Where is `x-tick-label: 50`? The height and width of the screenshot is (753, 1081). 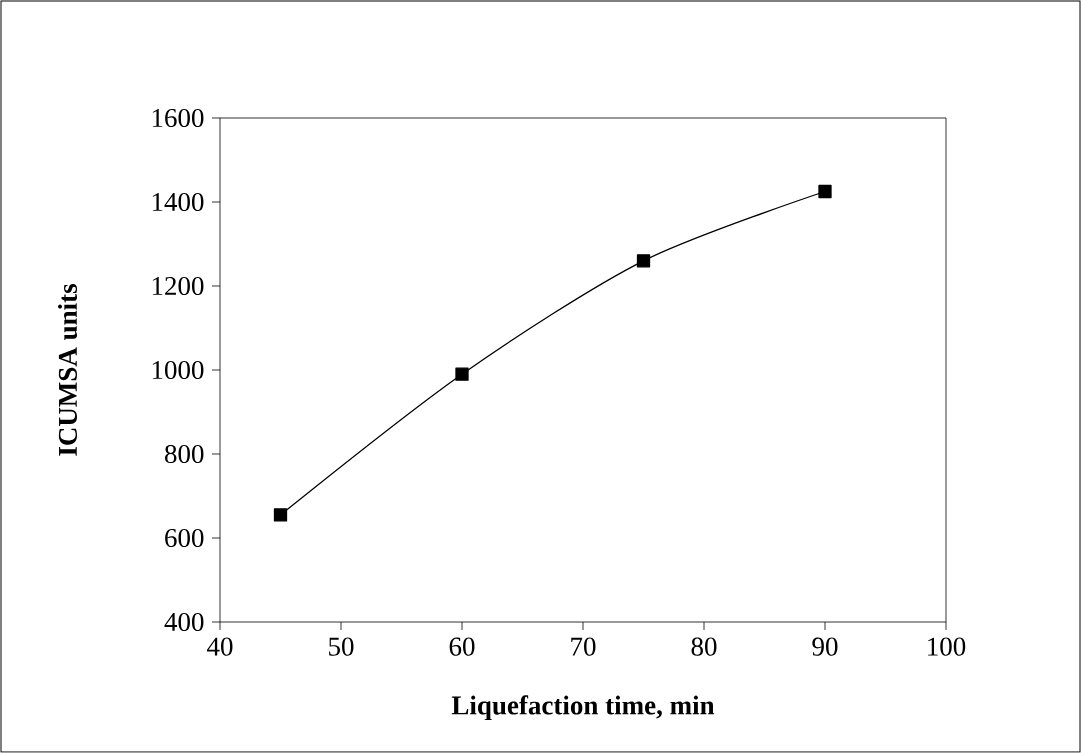
x-tick-label: 50 is located at coordinates (341, 646).